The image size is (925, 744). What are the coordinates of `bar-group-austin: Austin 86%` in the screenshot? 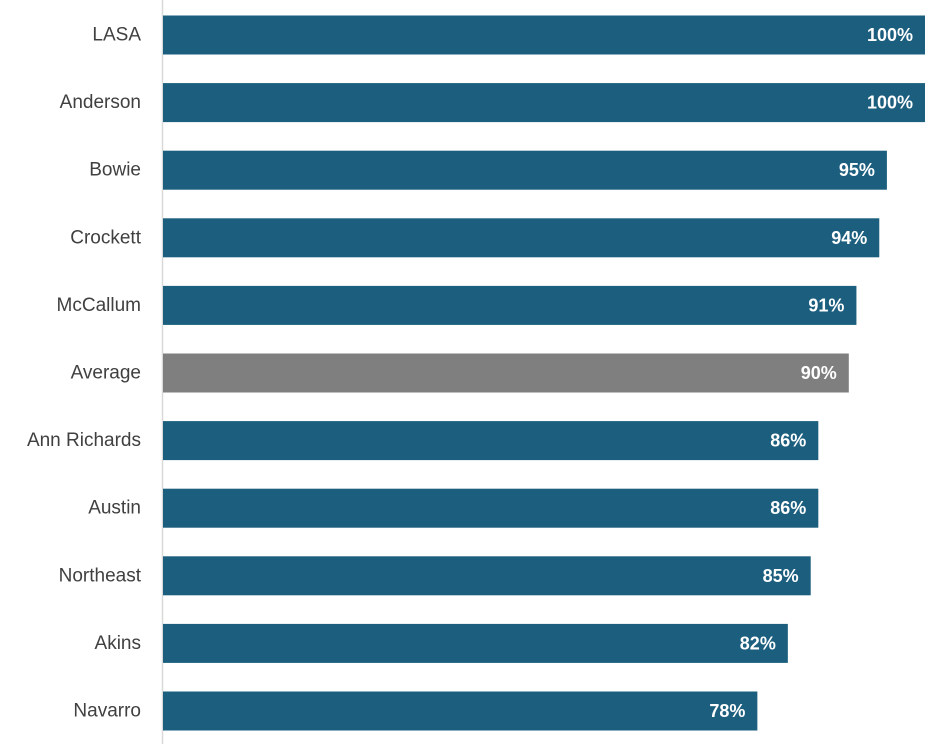 It's located at (453, 508).